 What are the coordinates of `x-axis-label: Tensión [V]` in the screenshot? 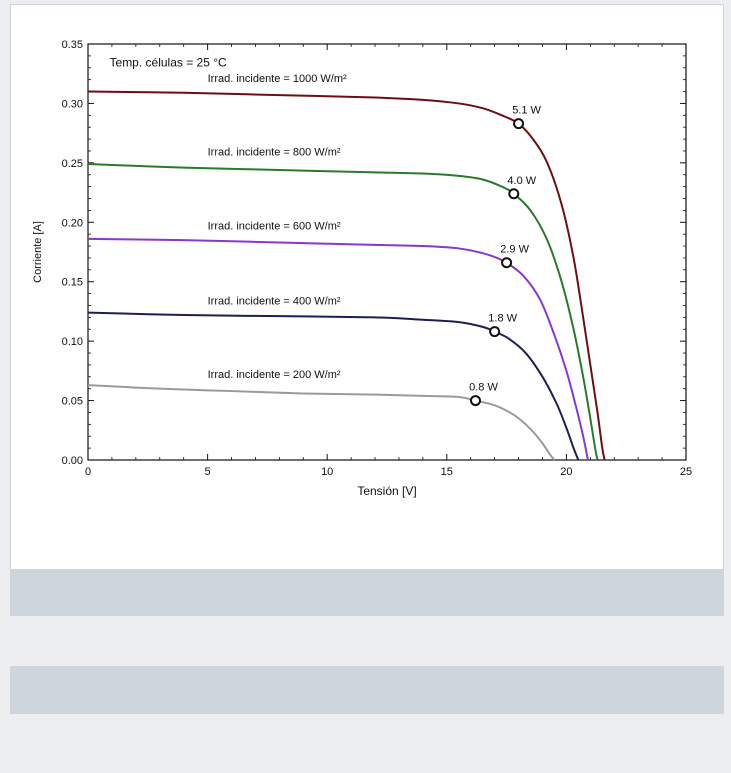 It's located at (386, 491).